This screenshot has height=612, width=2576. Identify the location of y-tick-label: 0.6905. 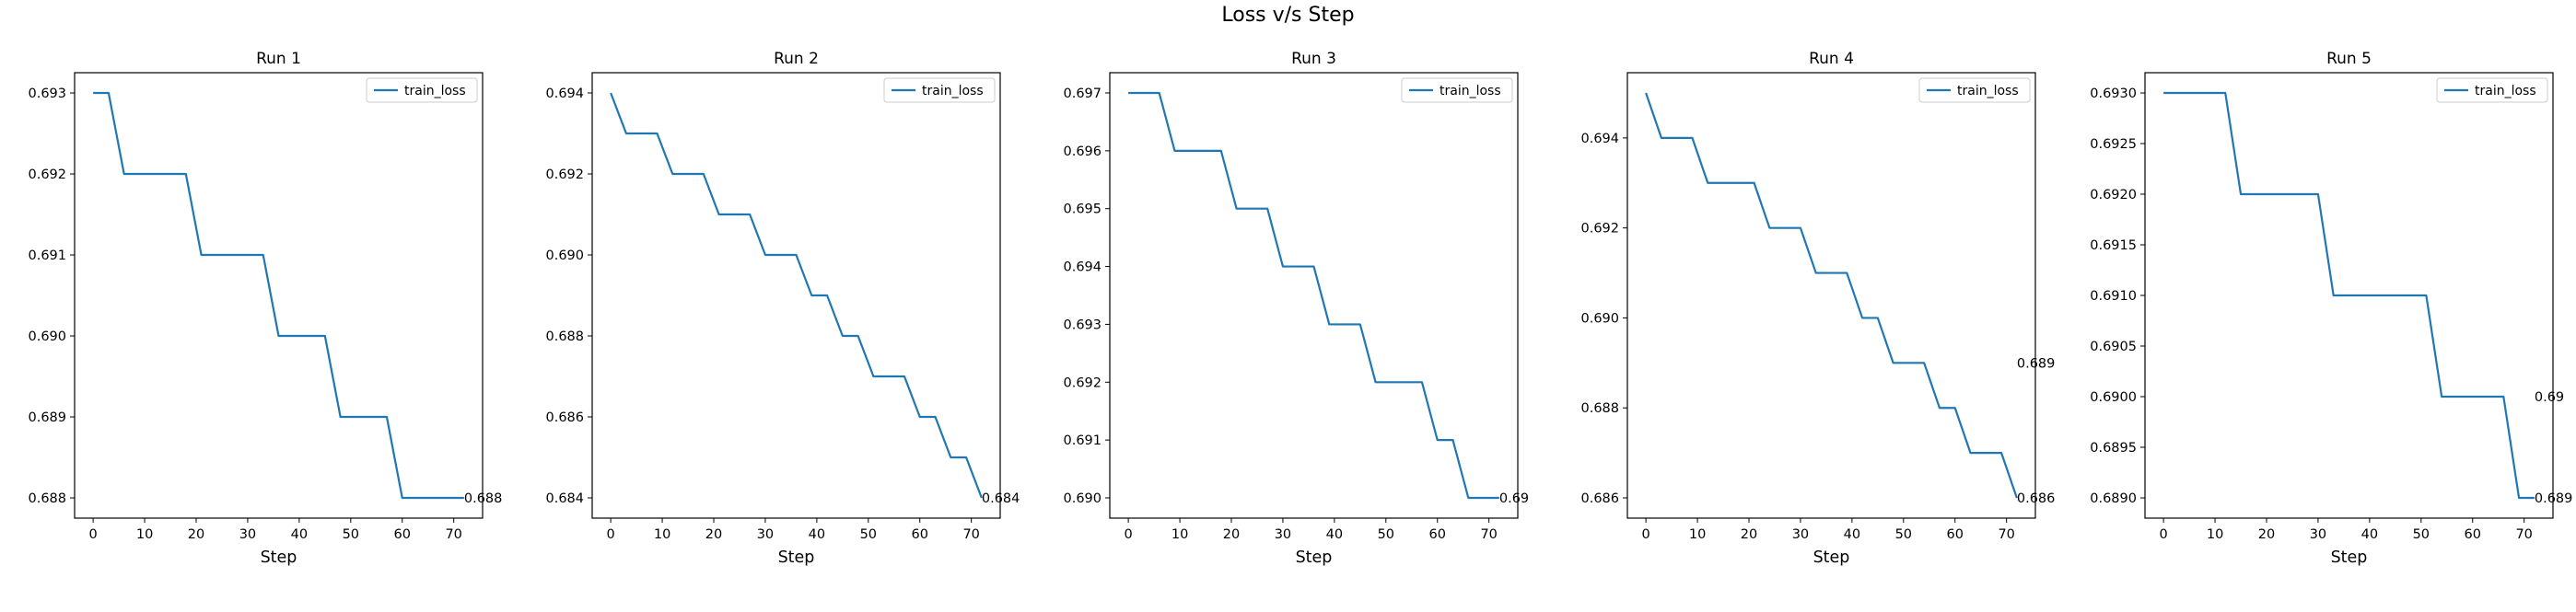
(2113, 347).